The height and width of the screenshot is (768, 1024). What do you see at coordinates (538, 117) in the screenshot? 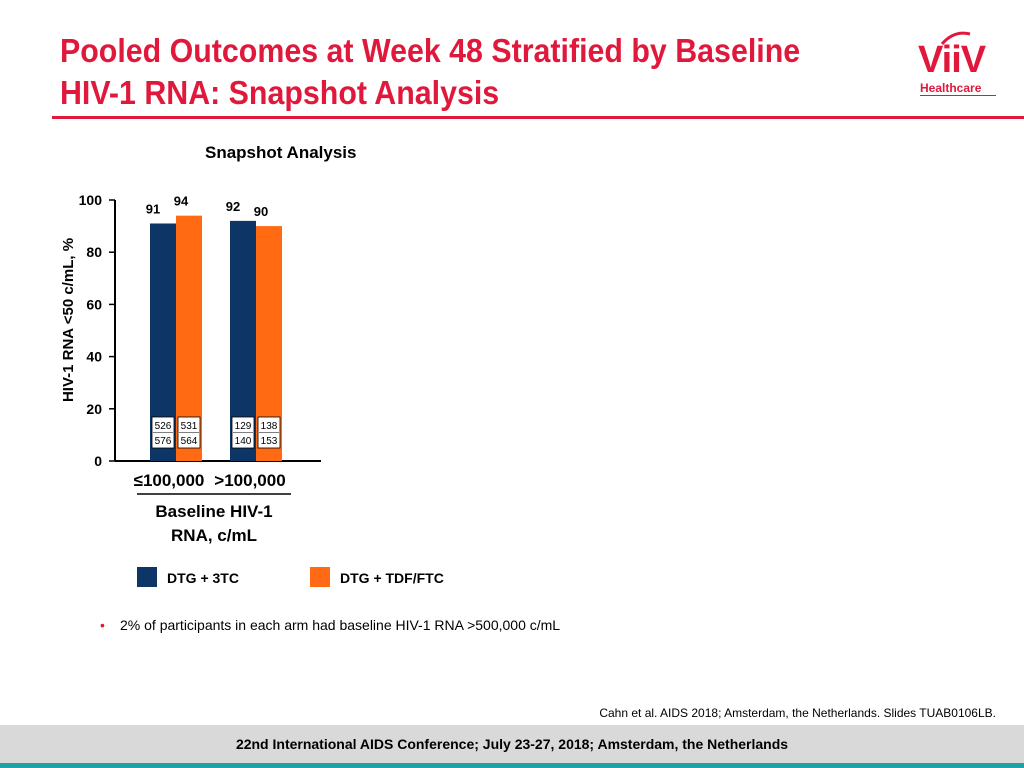
I see `title-divider` at bounding box center [538, 117].